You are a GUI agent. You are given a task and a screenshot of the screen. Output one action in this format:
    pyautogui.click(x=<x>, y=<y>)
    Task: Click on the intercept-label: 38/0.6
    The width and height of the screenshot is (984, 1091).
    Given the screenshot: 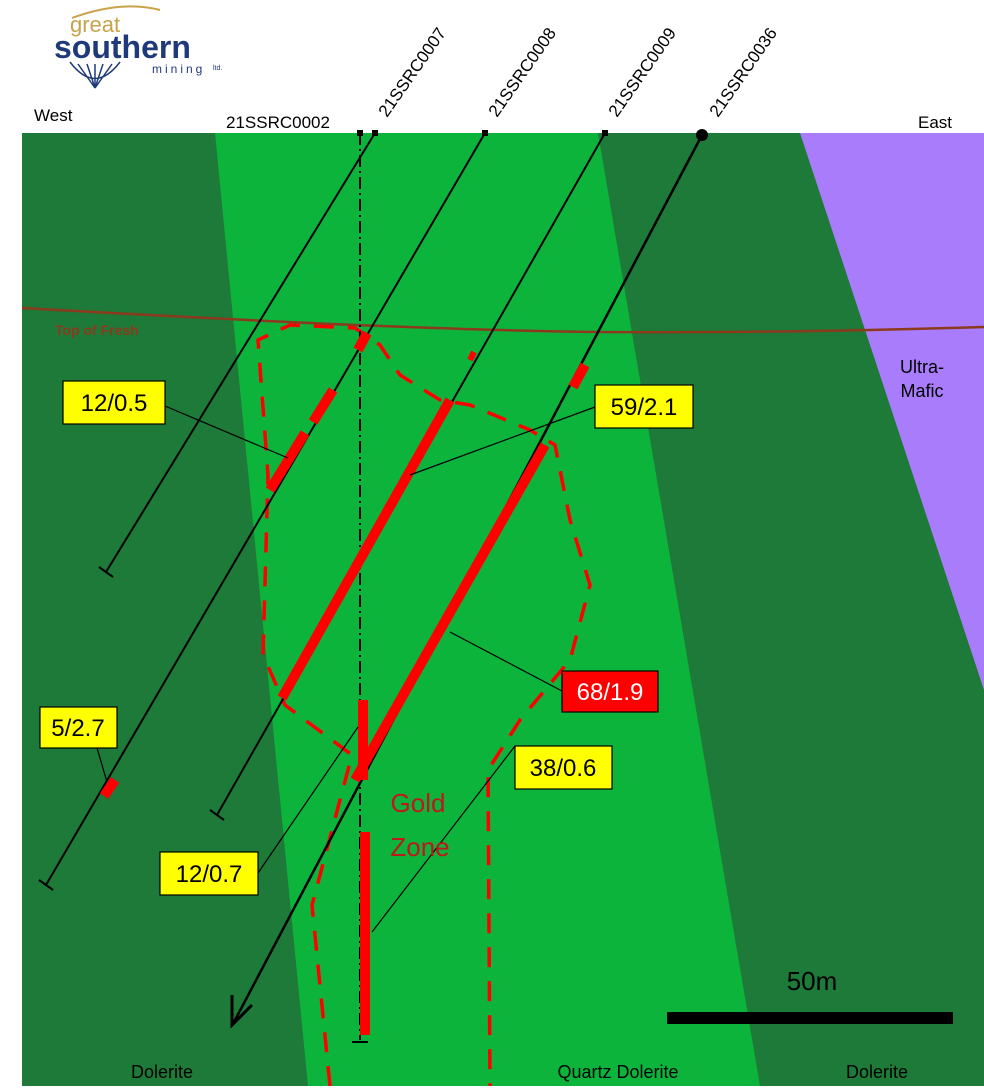 What is the action you would take?
    pyautogui.click(x=563, y=768)
    